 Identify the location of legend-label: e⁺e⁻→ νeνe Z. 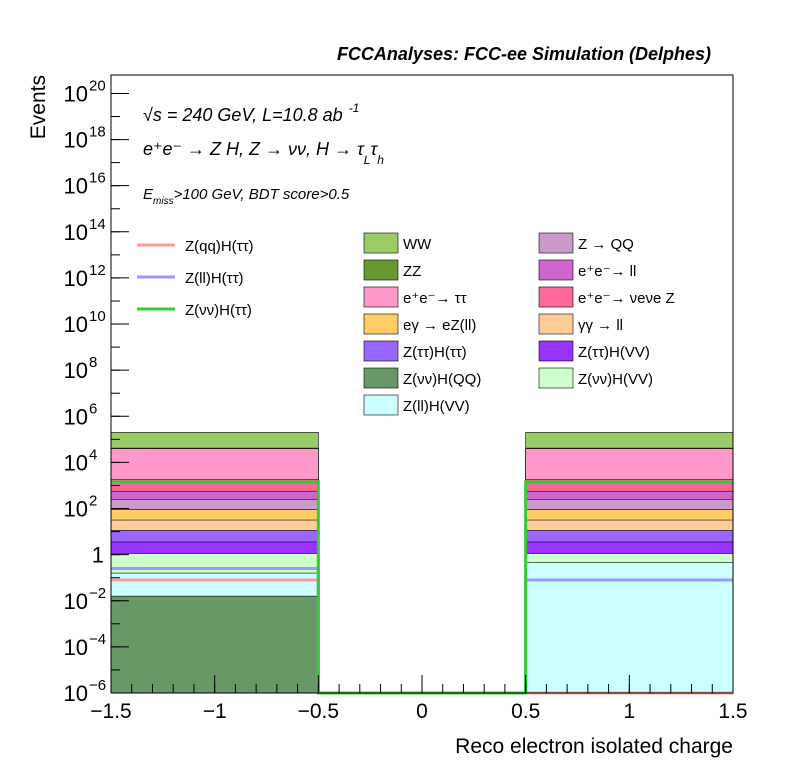
(626, 298).